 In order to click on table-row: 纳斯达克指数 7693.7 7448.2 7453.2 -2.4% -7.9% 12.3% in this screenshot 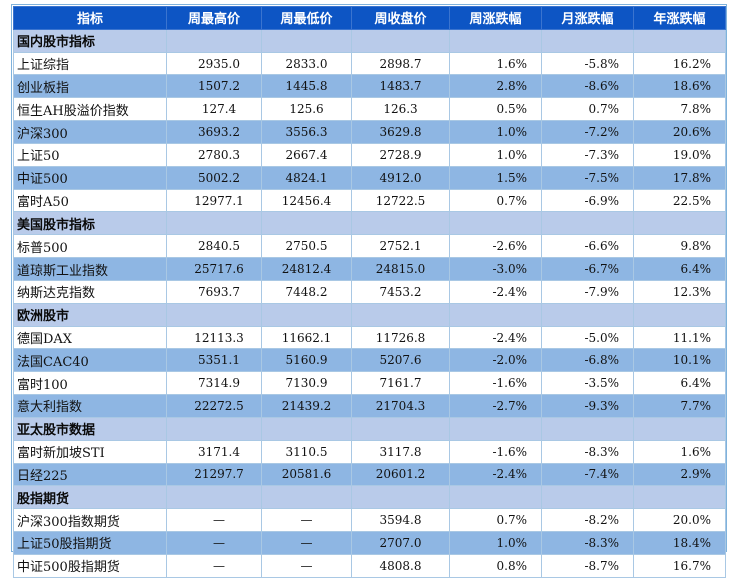, I will do `click(369, 291)`.